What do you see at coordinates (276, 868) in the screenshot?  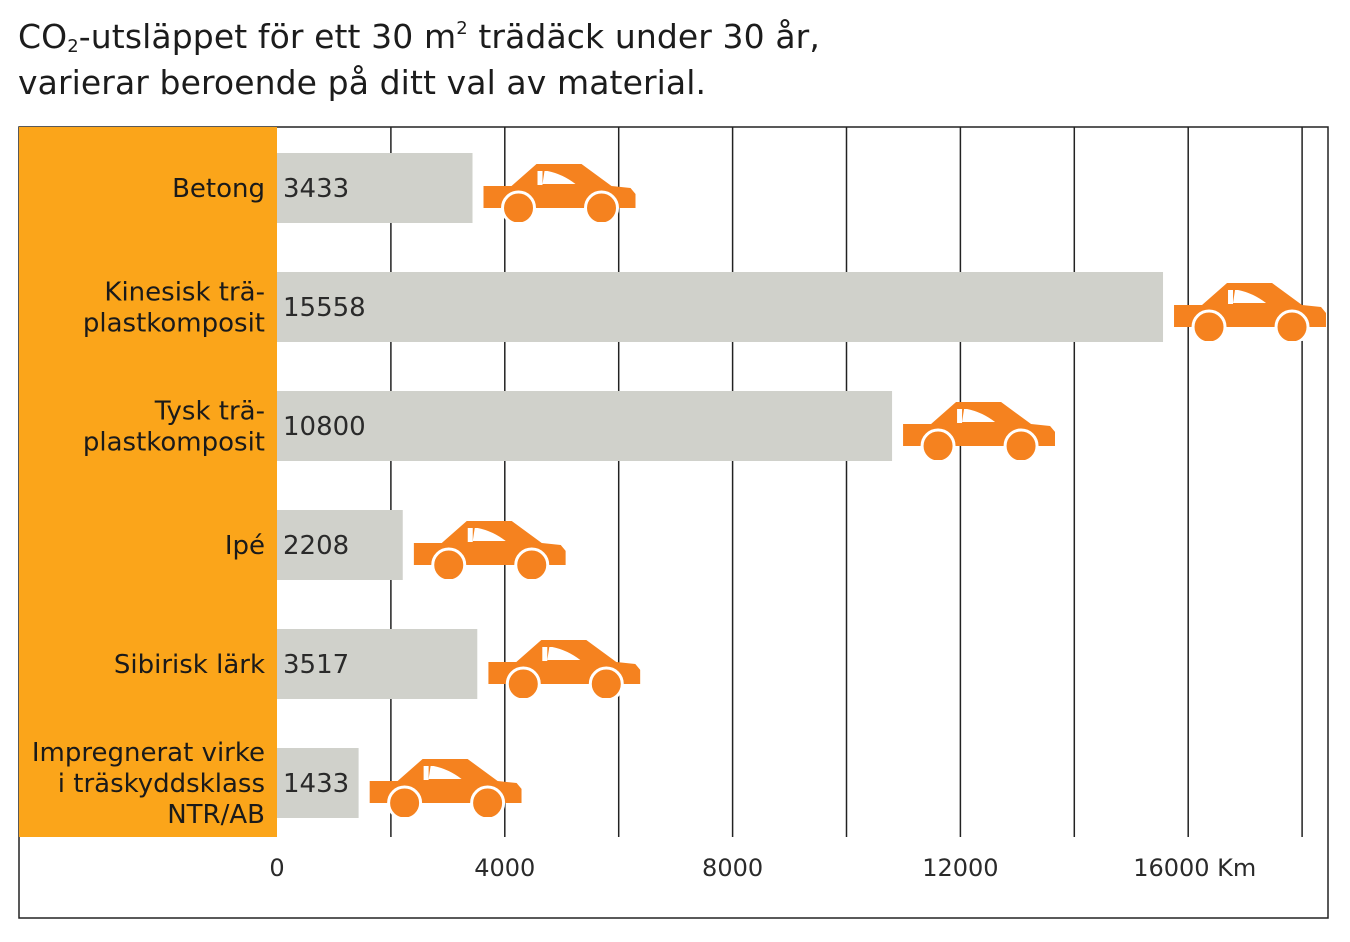 I see `tick-label: 0` at bounding box center [276, 868].